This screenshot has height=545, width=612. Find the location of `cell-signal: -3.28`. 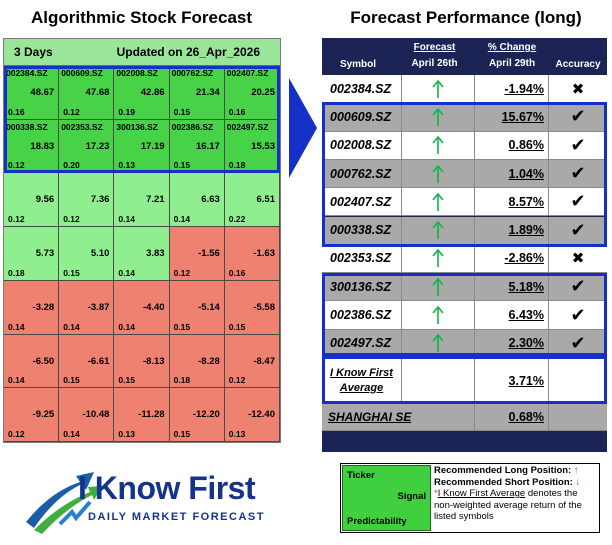

cell-signal: -3.28 is located at coordinates (43, 307).